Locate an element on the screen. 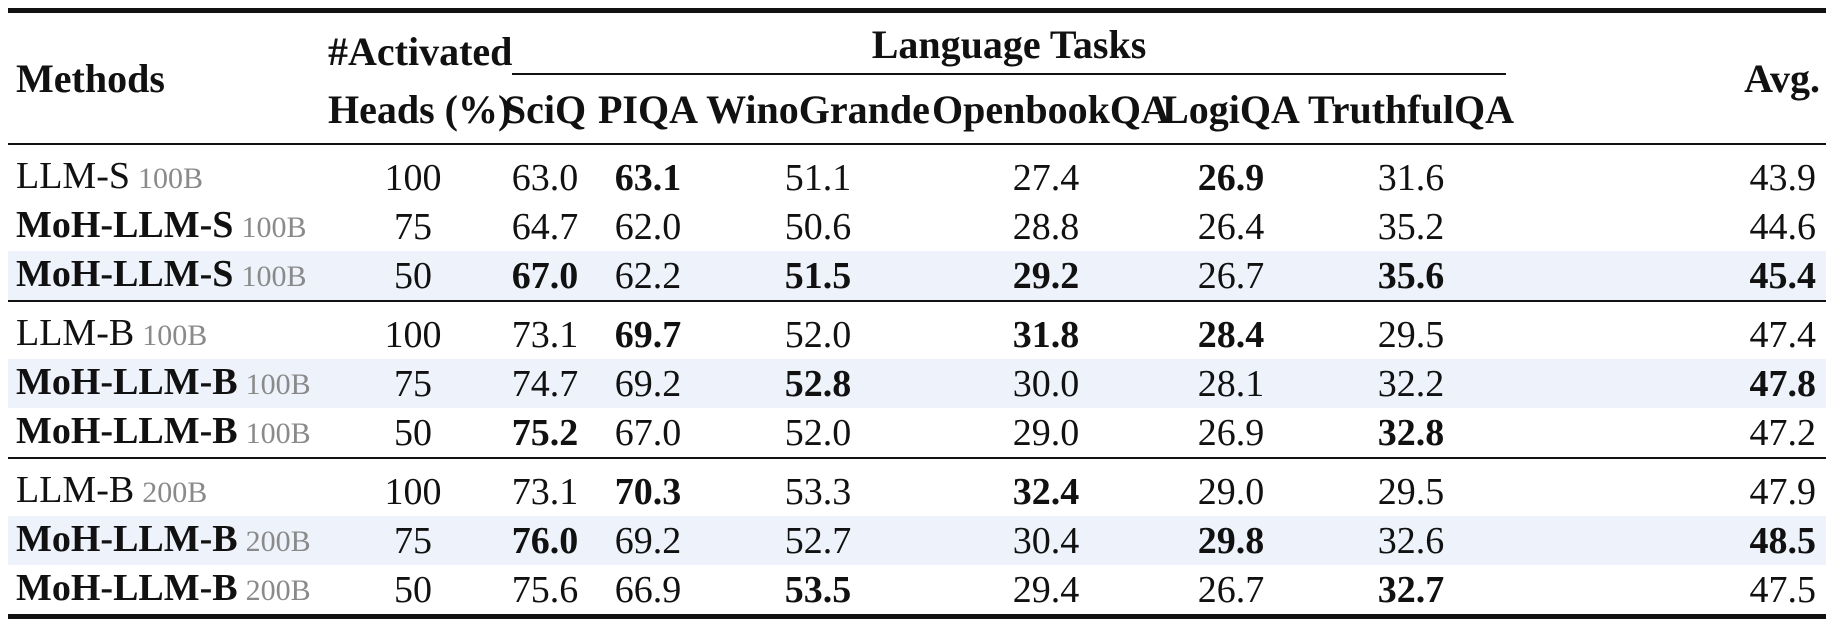 Image resolution: width=1830 pixels, height=643 pixels. score-openbookqa: 29.0 is located at coordinates (1046, 432).